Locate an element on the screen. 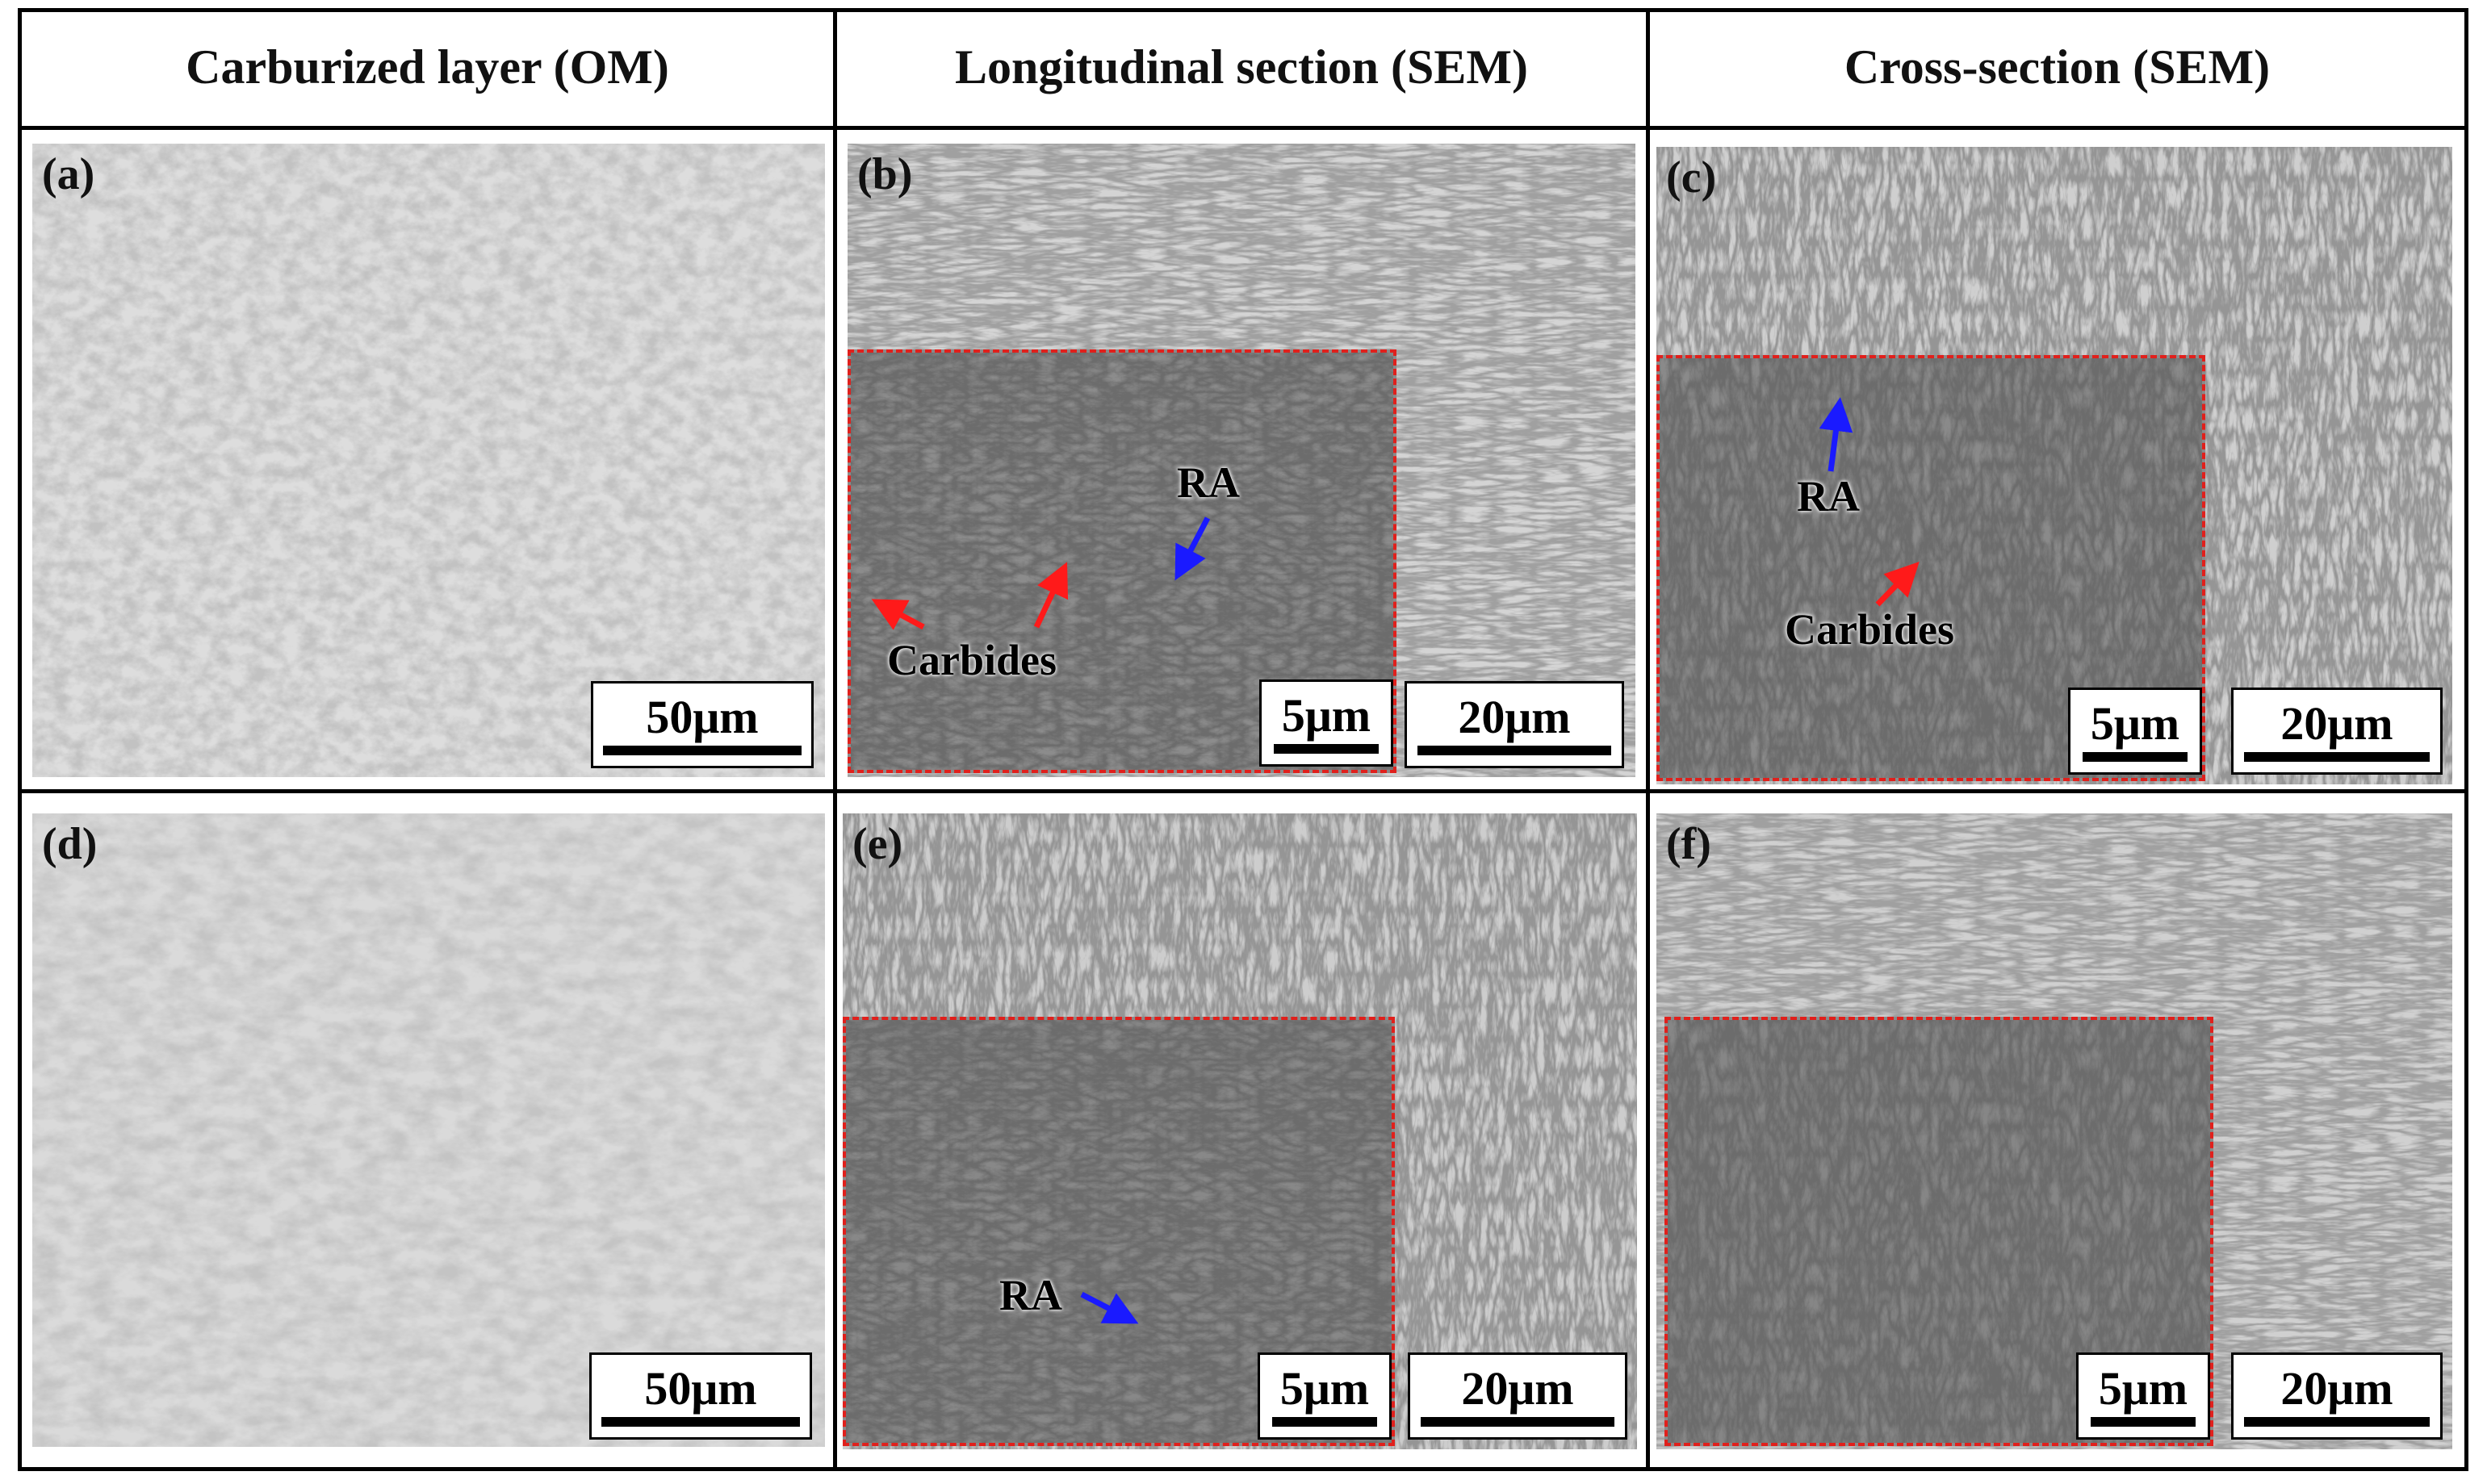 The width and height of the screenshot is (2487, 1484). zoom-inset: RA 5μm is located at coordinates (1119, 1232).